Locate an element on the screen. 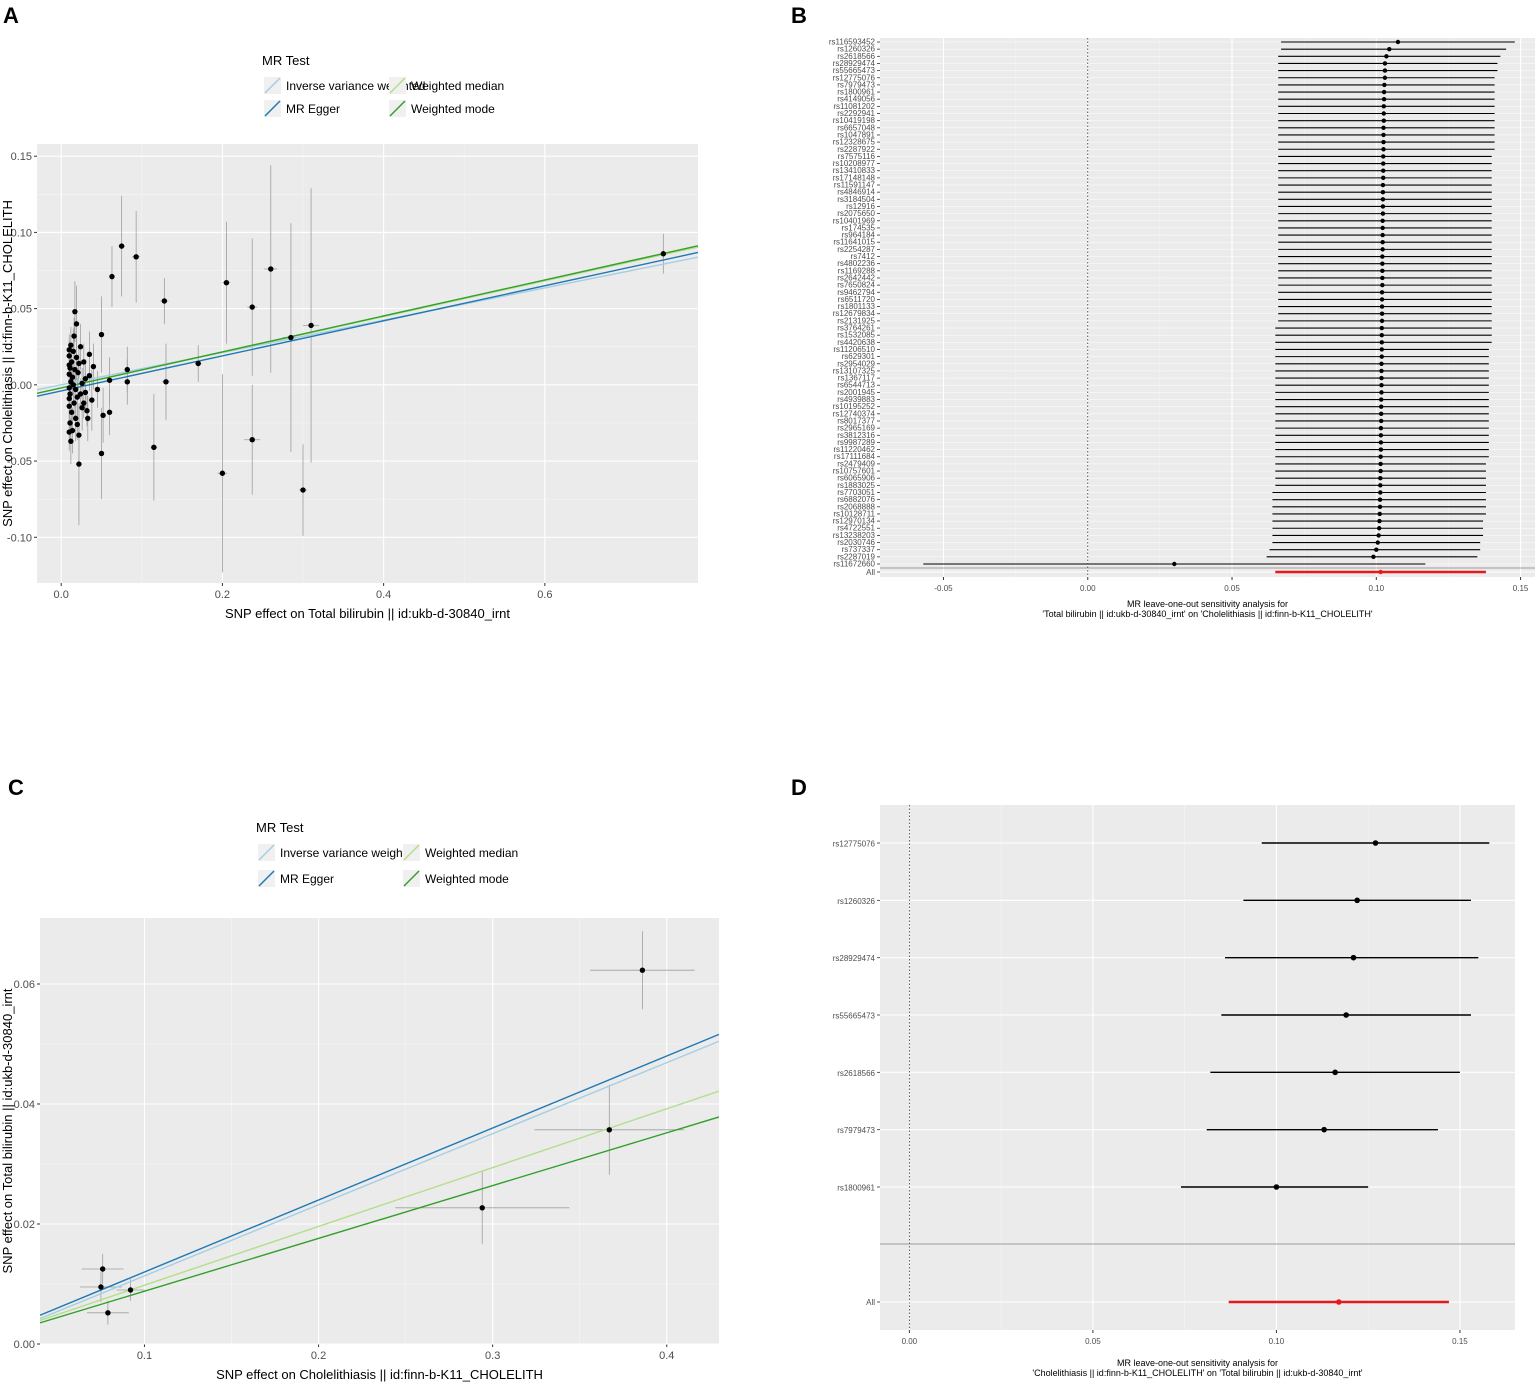  snp-label: rs4802236 is located at coordinates (856, 263).